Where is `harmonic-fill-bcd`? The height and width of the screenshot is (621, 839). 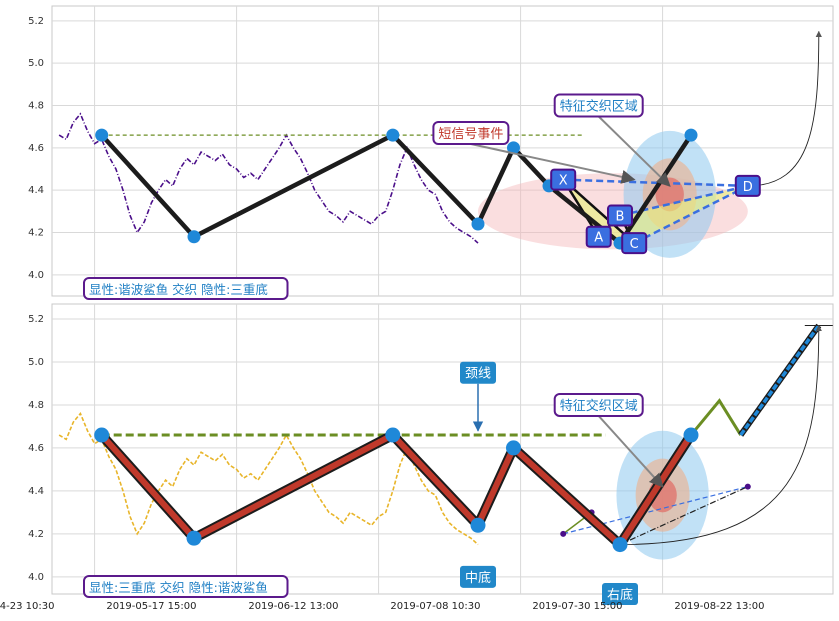
harmonic-fill-bcd is located at coordinates (684, 214).